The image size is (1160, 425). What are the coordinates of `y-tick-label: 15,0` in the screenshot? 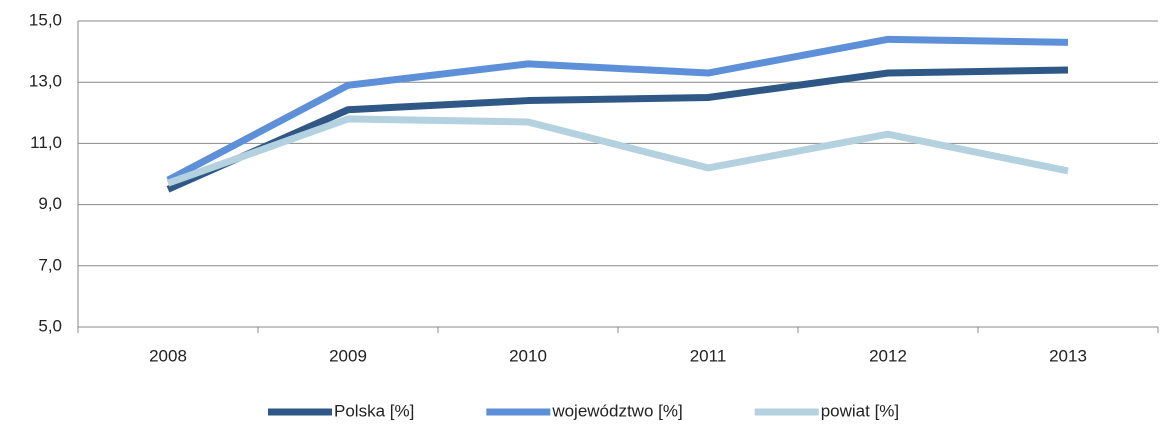 It's located at (45, 19).